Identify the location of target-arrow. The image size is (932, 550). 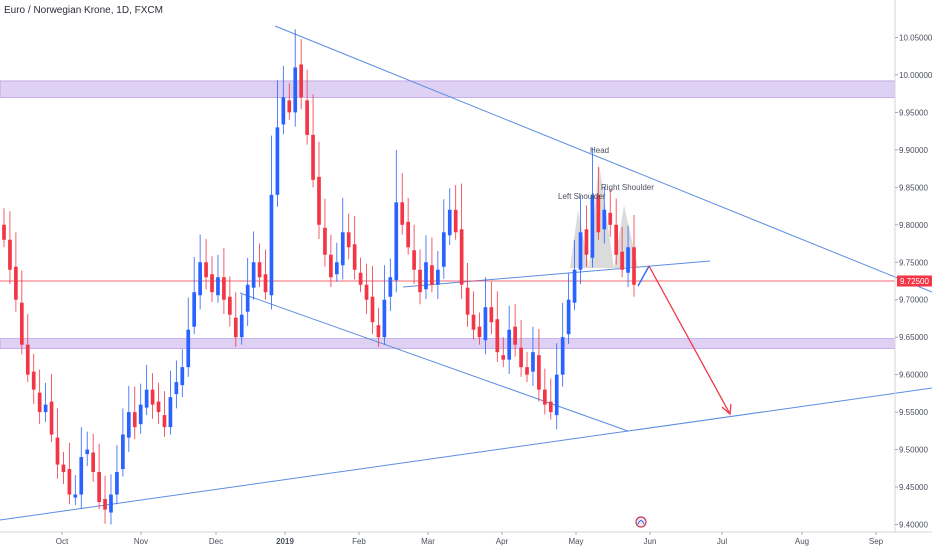
(689, 340).